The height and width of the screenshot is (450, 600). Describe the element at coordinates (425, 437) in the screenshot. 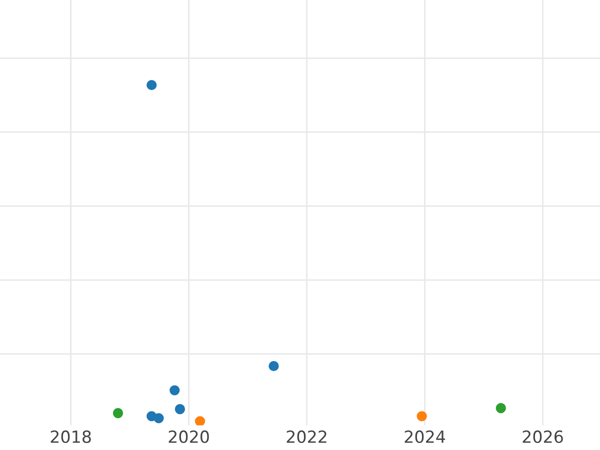

I see `x-tick-label: 2024` at that location.